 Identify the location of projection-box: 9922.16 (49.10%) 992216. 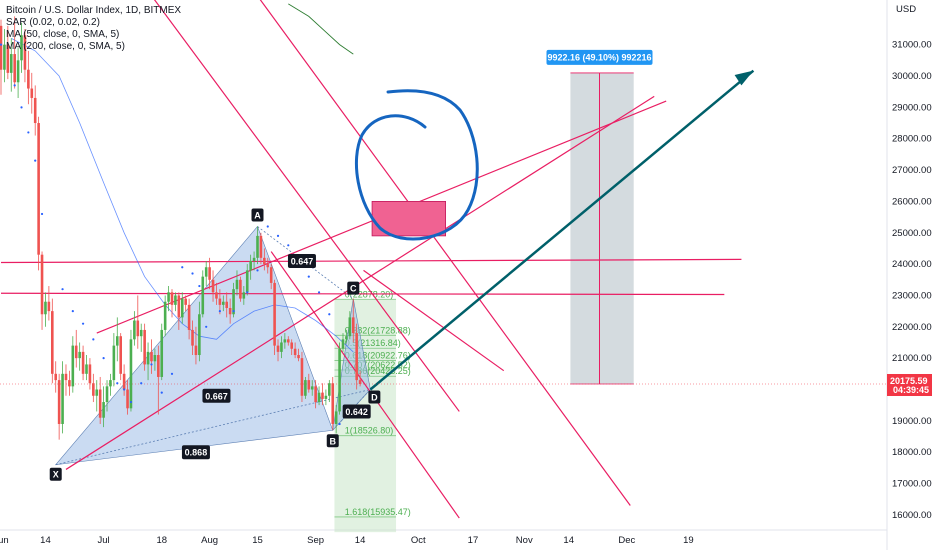
(599, 217).